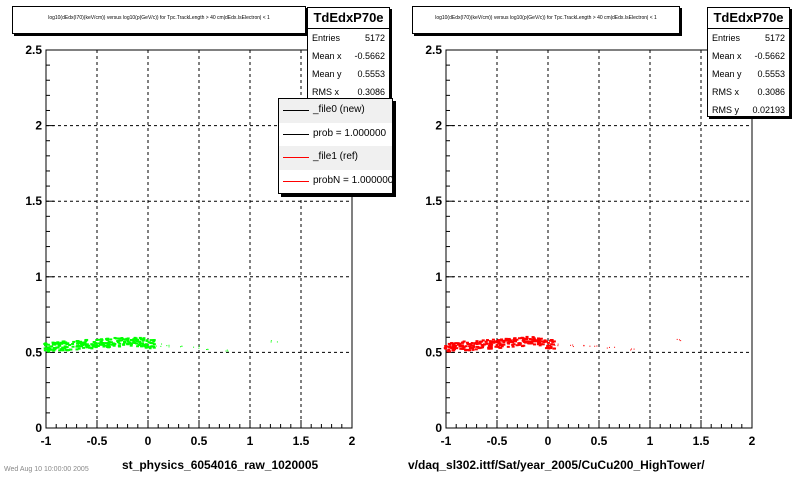  What do you see at coordinates (752, 441) in the screenshot?
I see `x-tick-label: 2` at bounding box center [752, 441].